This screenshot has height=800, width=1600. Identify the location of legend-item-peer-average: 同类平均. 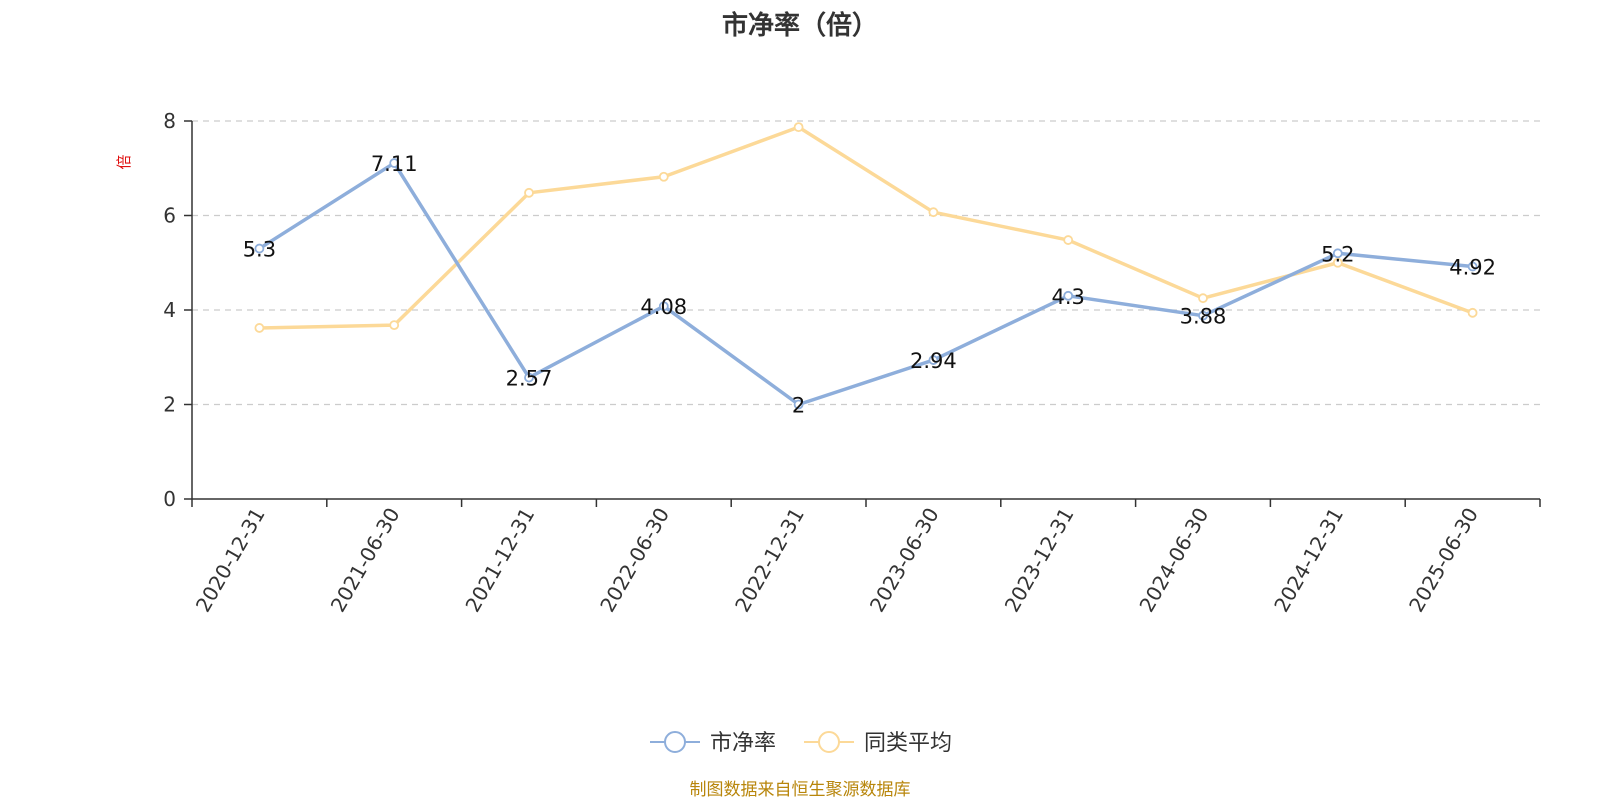
(878, 743).